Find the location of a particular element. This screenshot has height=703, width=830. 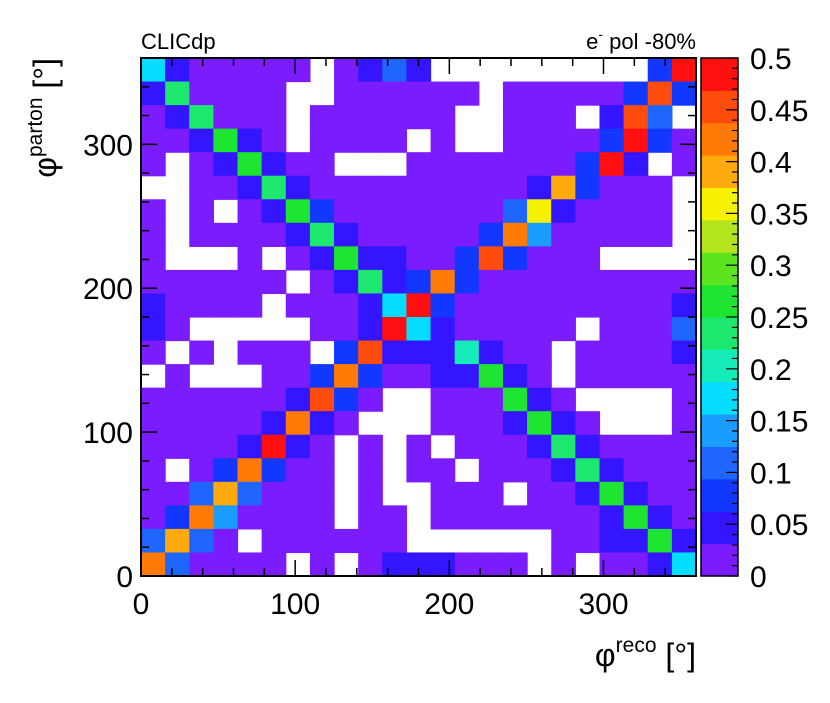

colorbar-tick-label: 0.5 is located at coordinates (771, 59).